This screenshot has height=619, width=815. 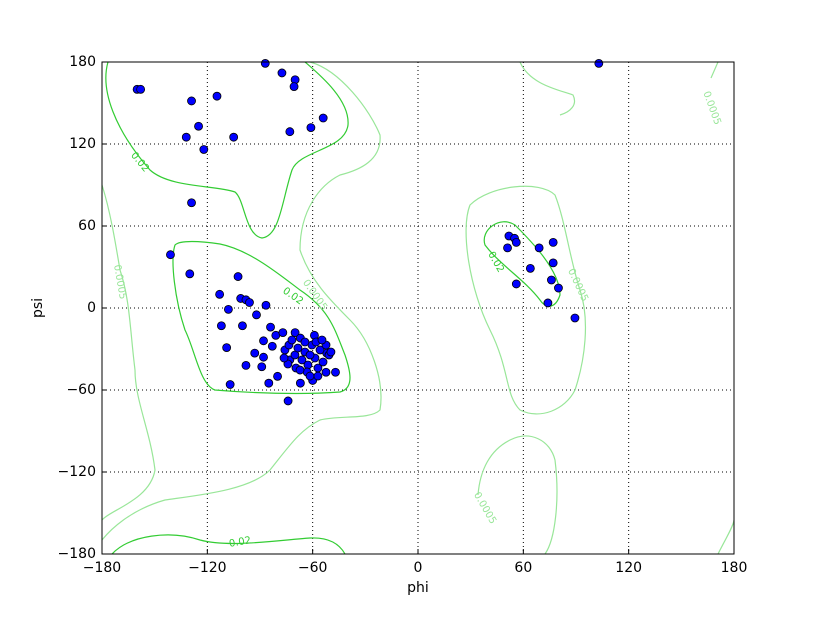 I want to click on x-axis-label: phi, so click(x=418, y=588).